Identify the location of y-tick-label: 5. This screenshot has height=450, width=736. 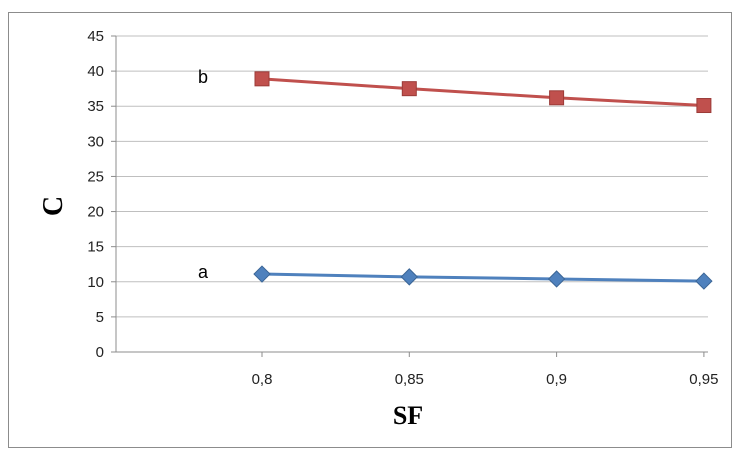
(100, 317).